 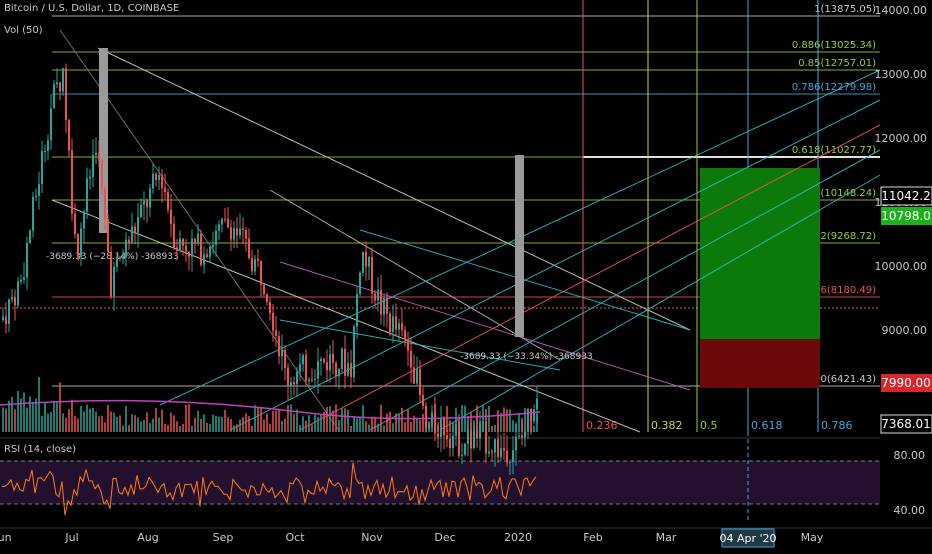 What do you see at coordinates (812, 537) in the screenshot?
I see `time-label: May` at bounding box center [812, 537].